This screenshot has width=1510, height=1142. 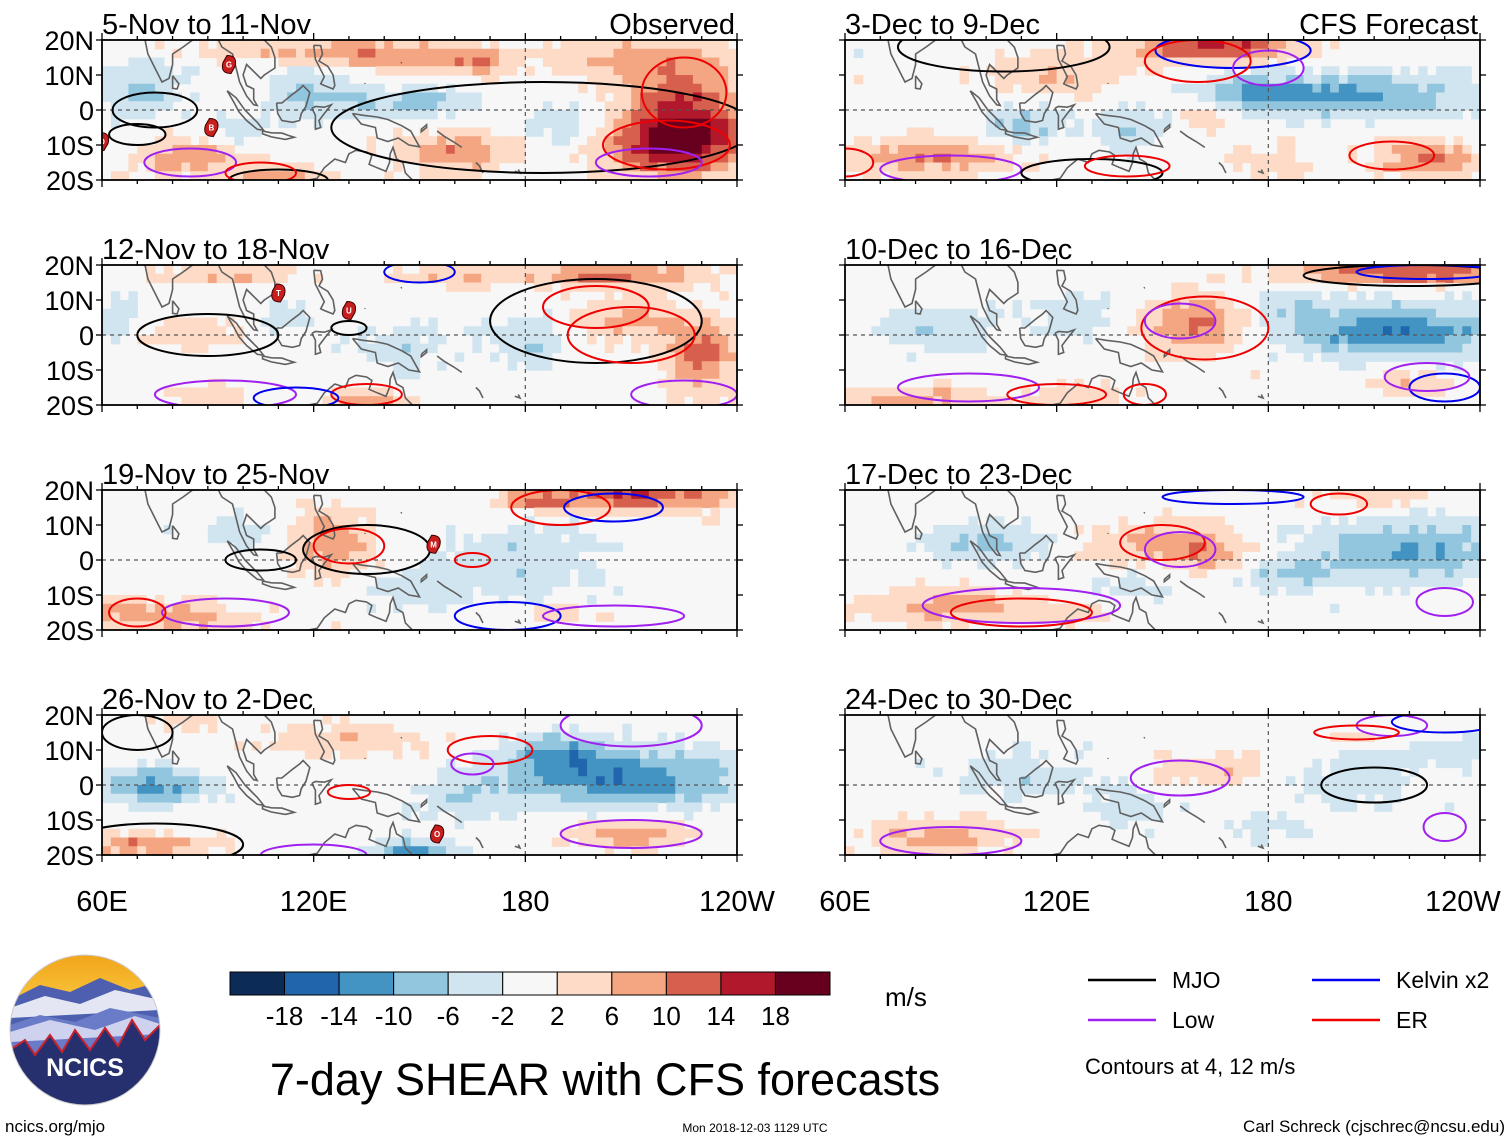 I want to click on cyclone-marker: B, so click(x=211, y=127).